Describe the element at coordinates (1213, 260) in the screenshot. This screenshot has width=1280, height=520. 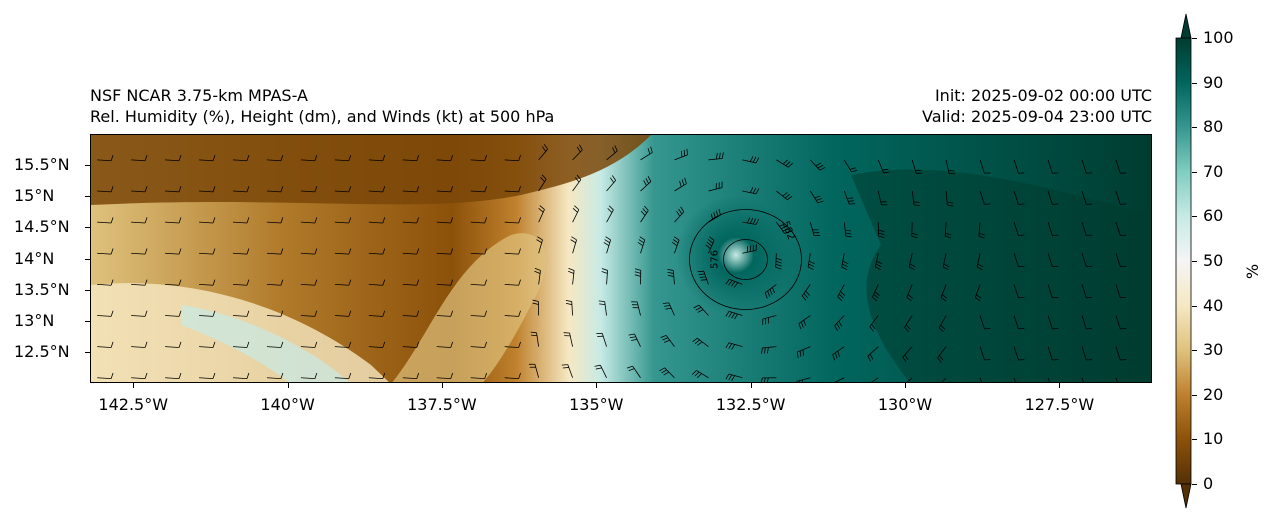
I see `colorbar-tick-label: 50` at that location.